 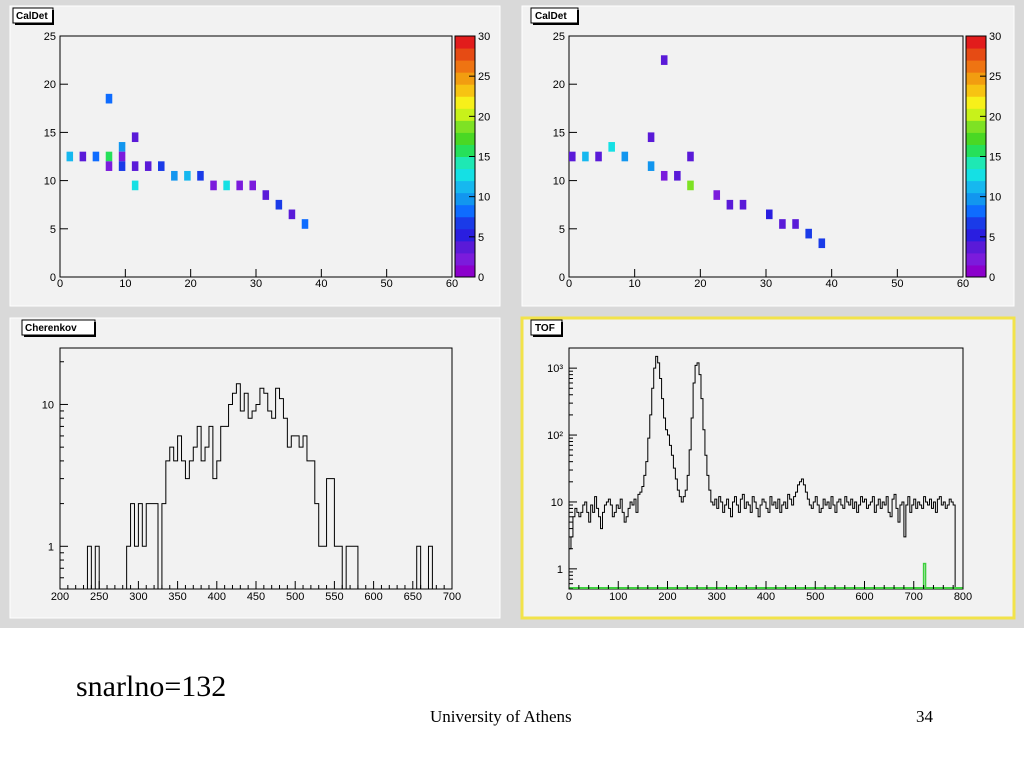 I want to click on x-tick-label: 30, so click(x=256, y=284).